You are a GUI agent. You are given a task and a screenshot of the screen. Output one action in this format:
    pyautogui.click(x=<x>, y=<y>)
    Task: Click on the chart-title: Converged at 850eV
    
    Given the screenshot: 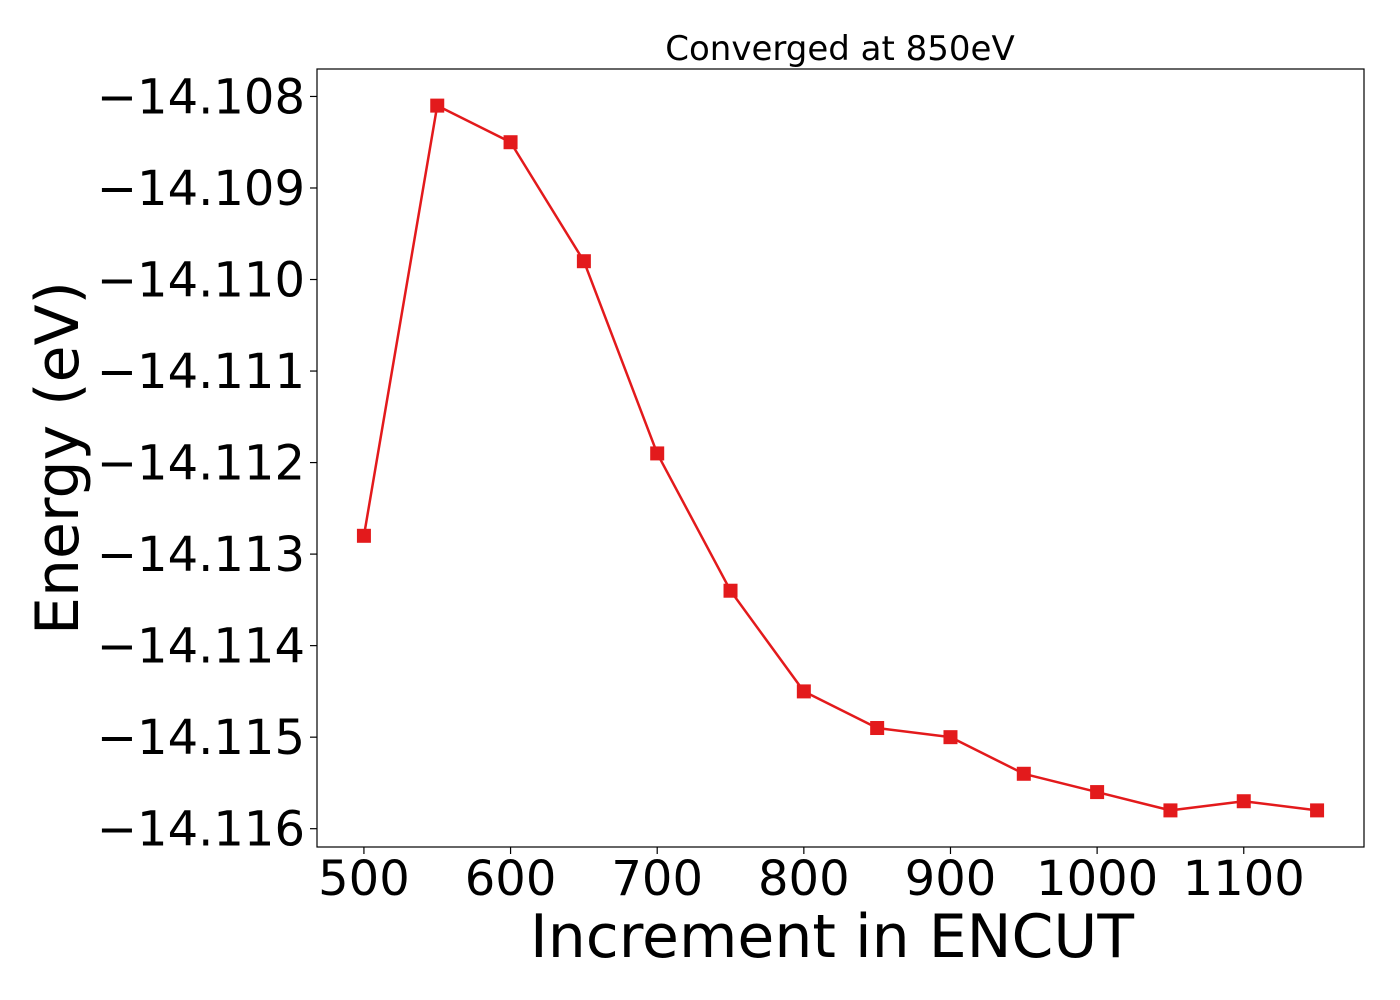 What is the action you would take?
    pyautogui.click(x=839, y=49)
    